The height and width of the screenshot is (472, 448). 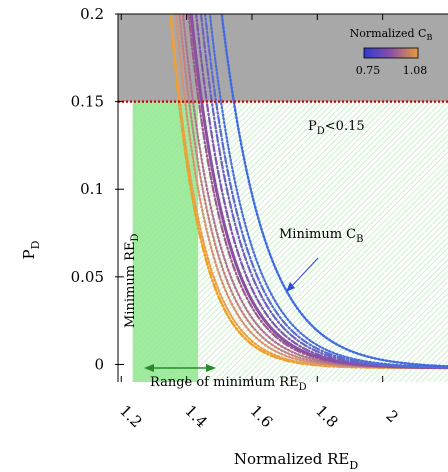 What do you see at coordinates (290, 287) in the screenshot?
I see `minimum-cb-arrowhead` at bounding box center [290, 287].